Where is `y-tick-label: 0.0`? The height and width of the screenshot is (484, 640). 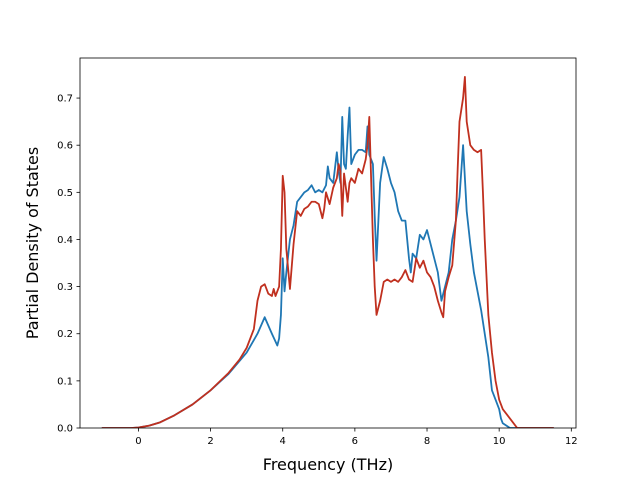 y-tick-label: 0.0 is located at coordinates (65, 429).